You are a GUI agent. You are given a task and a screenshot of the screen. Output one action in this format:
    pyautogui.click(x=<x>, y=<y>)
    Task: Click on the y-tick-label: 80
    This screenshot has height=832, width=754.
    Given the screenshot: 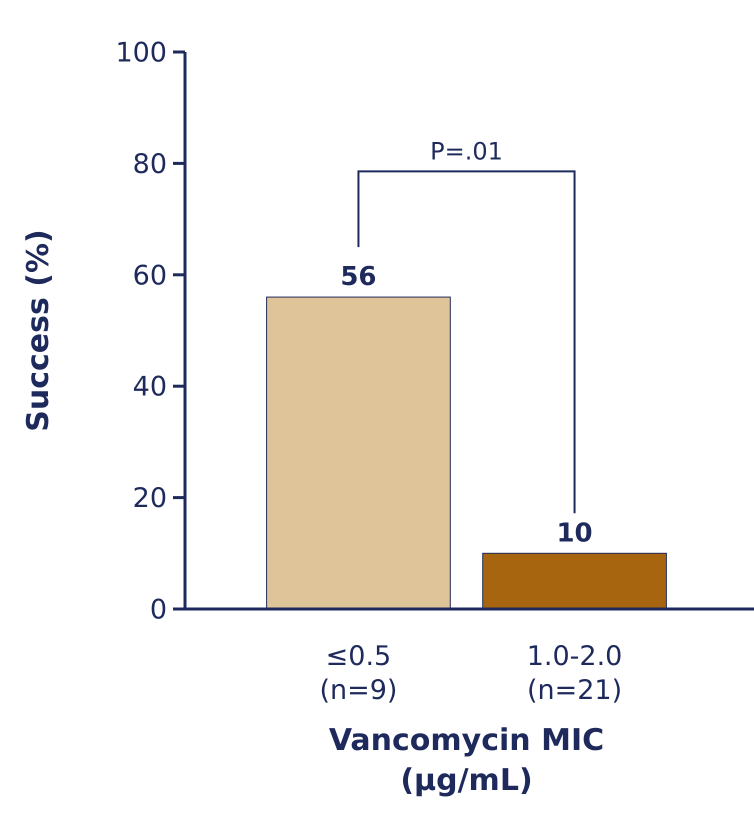 What is the action you would take?
    pyautogui.click(x=149, y=164)
    